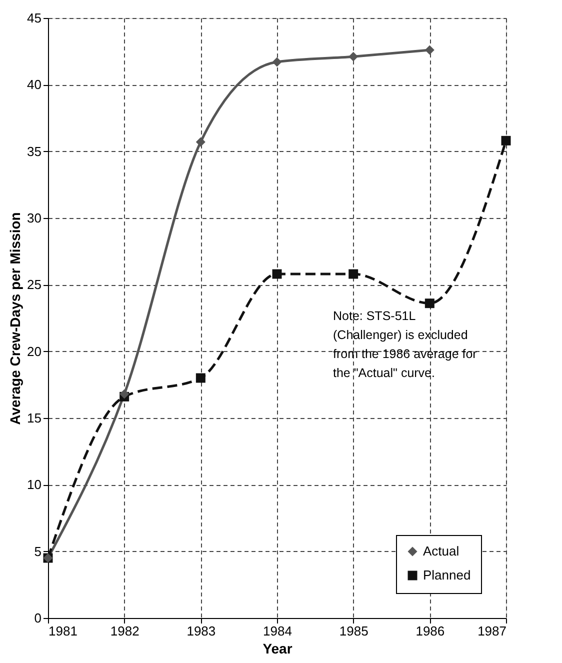 The image size is (562, 663). I want to click on x-tick-label: 1982, so click(125, 631).